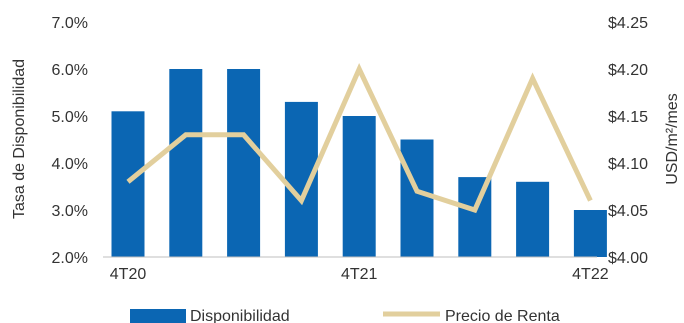  Describe the element at coordinates (70, 258) in the screenshot. I see `left-tick-label: 2.0%` at that location.